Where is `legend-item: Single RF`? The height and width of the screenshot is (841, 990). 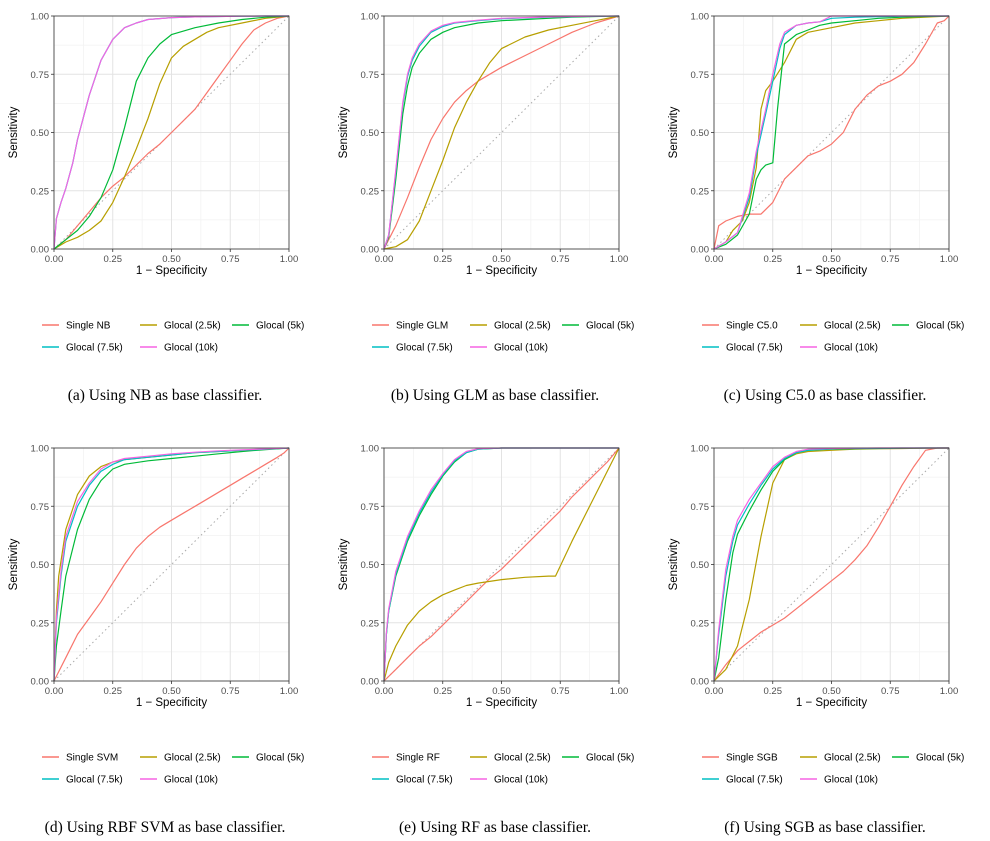 legend-item: Single RF is located at coordinates (406, 758).